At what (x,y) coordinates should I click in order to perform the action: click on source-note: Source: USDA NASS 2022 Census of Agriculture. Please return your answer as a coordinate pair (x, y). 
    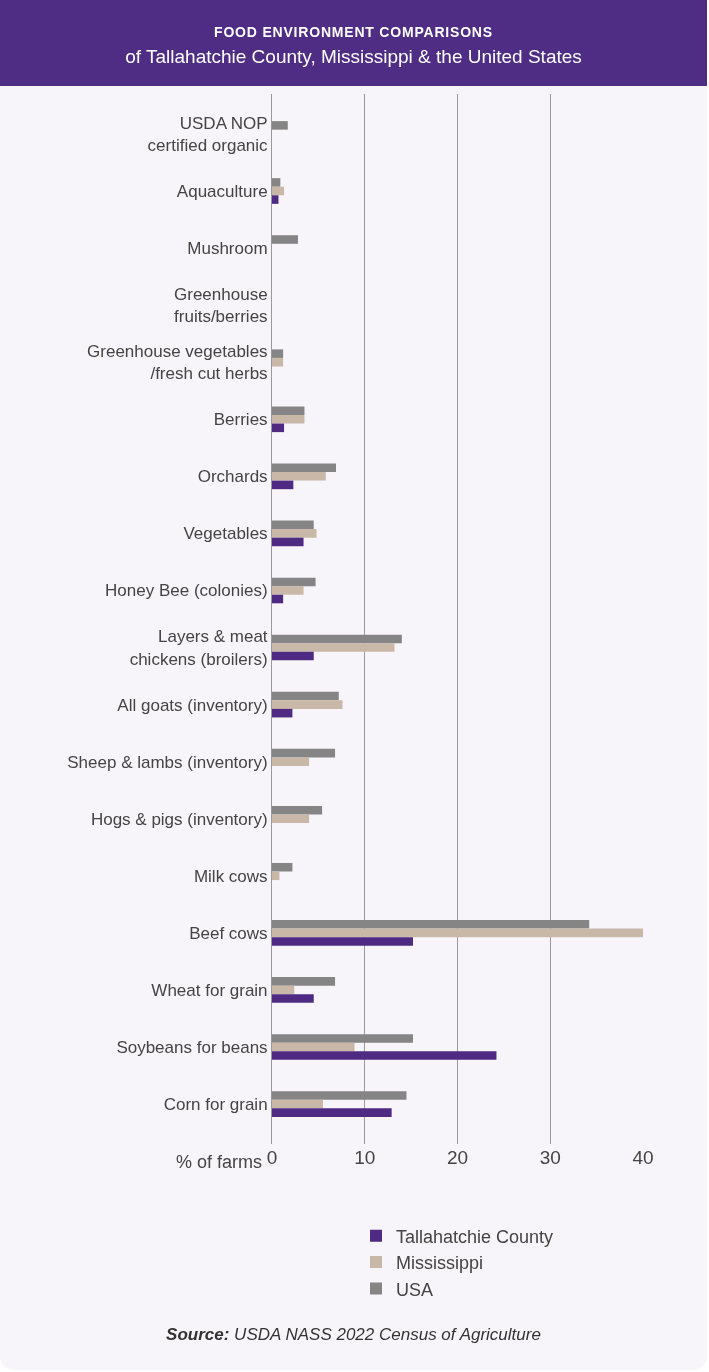
    Looking at the image, I should click on (353, 1335).